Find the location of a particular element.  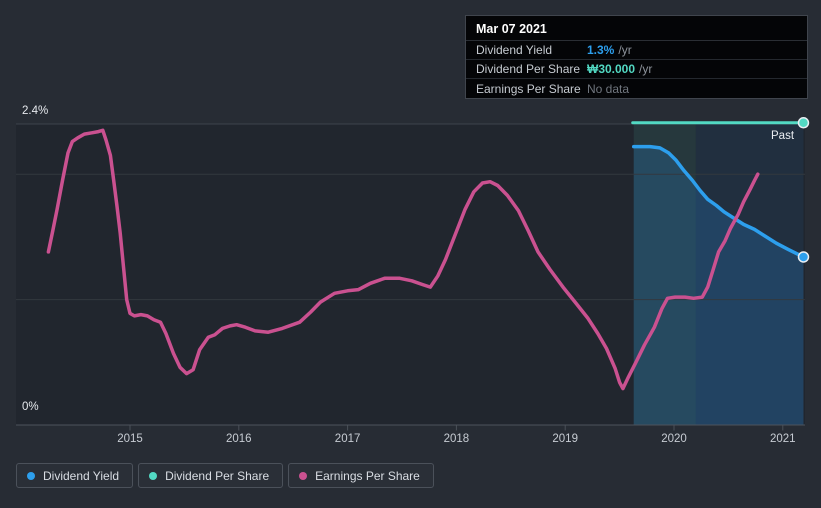

dividend_yield-area is located at coordinates (718, 285).